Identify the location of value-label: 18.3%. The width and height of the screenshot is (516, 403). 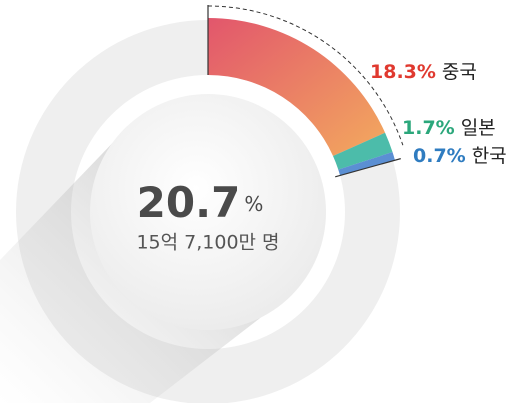
(403, 72).